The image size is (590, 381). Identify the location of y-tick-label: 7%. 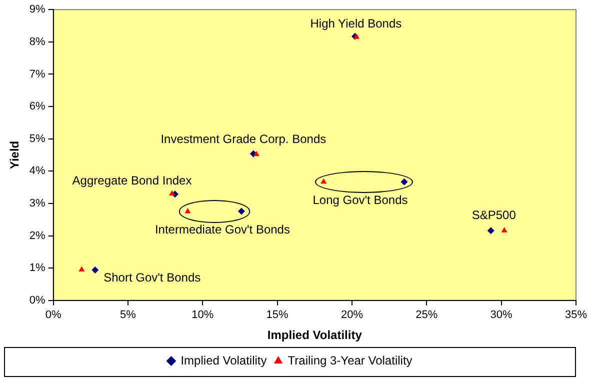
(37, 74).